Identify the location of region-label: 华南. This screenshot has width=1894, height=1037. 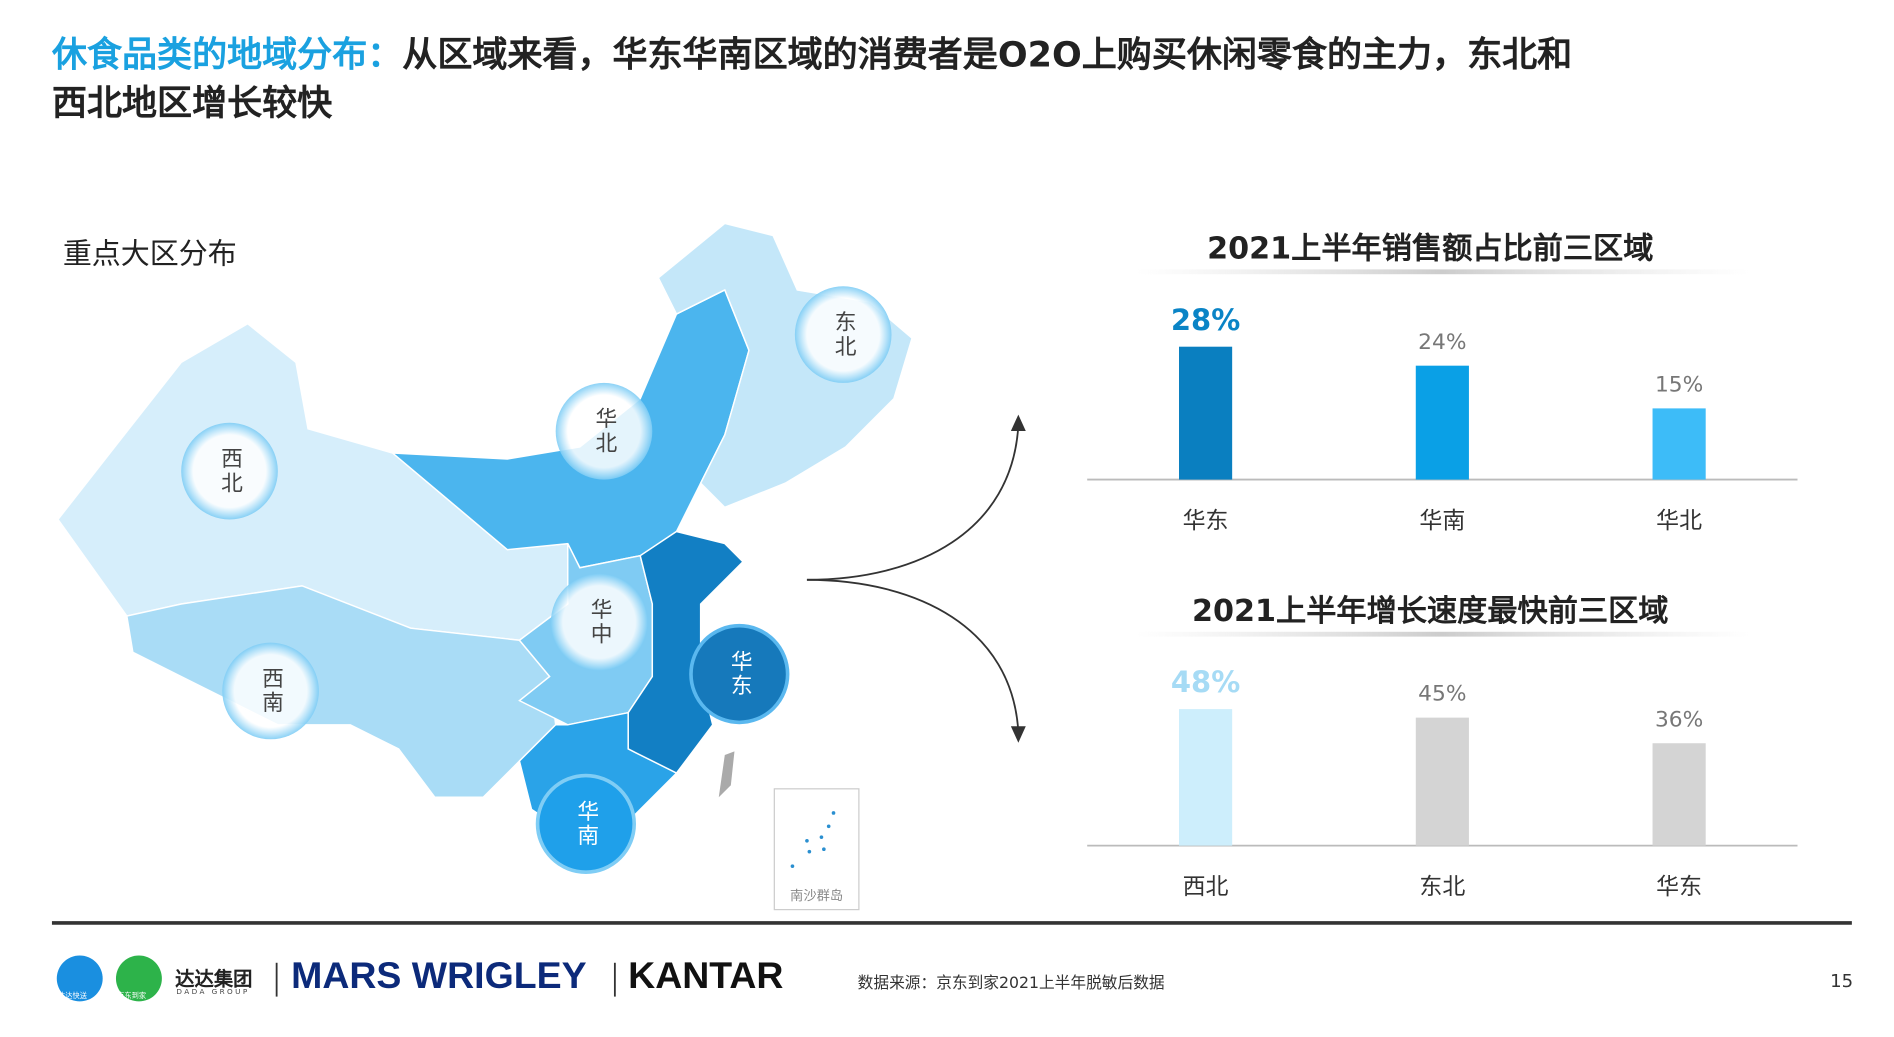
(586, 824).